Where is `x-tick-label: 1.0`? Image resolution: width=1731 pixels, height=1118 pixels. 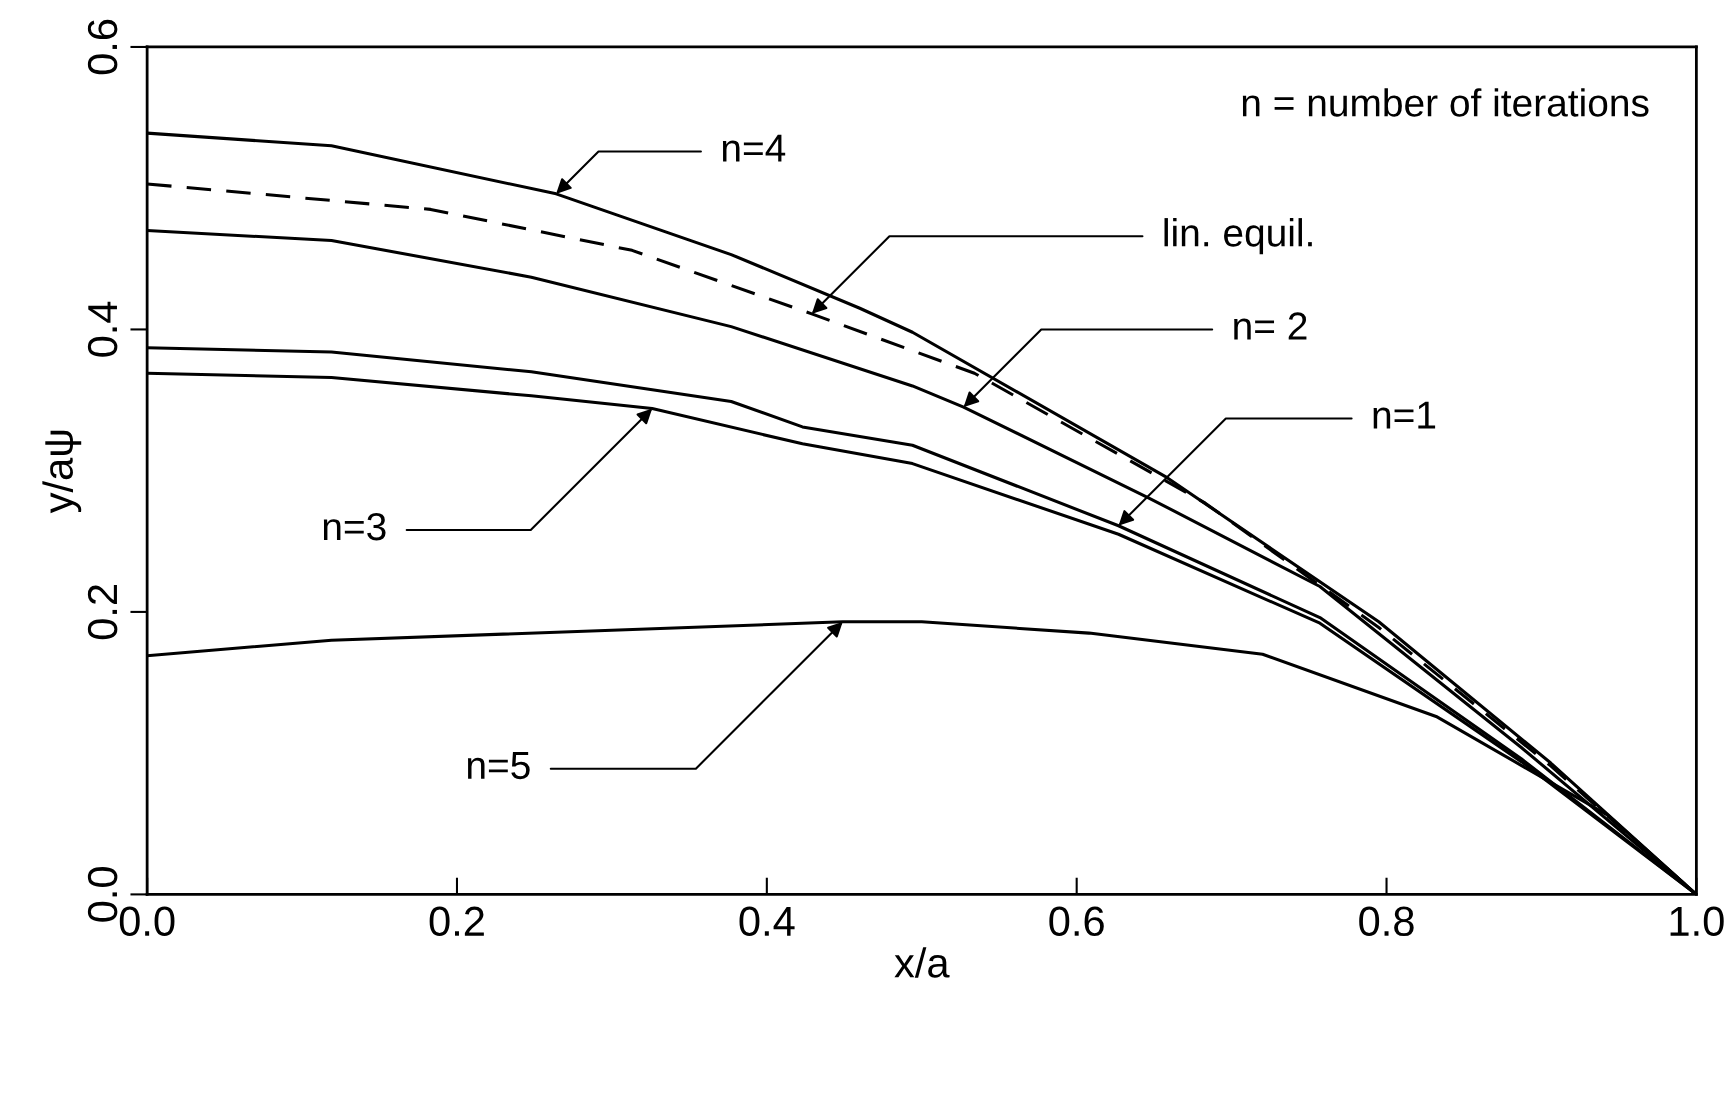 x-tick-label: 1.0 is located at coordinates (1697, 921).